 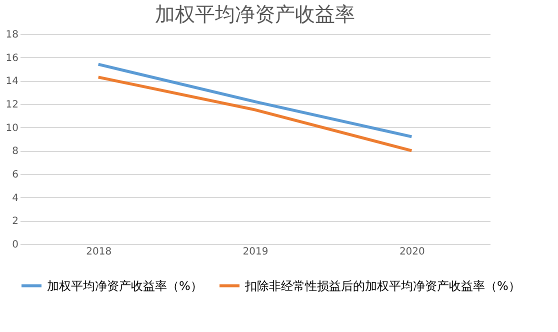 I want to click on y-tick-label: 12, so click(x=12, y=105).